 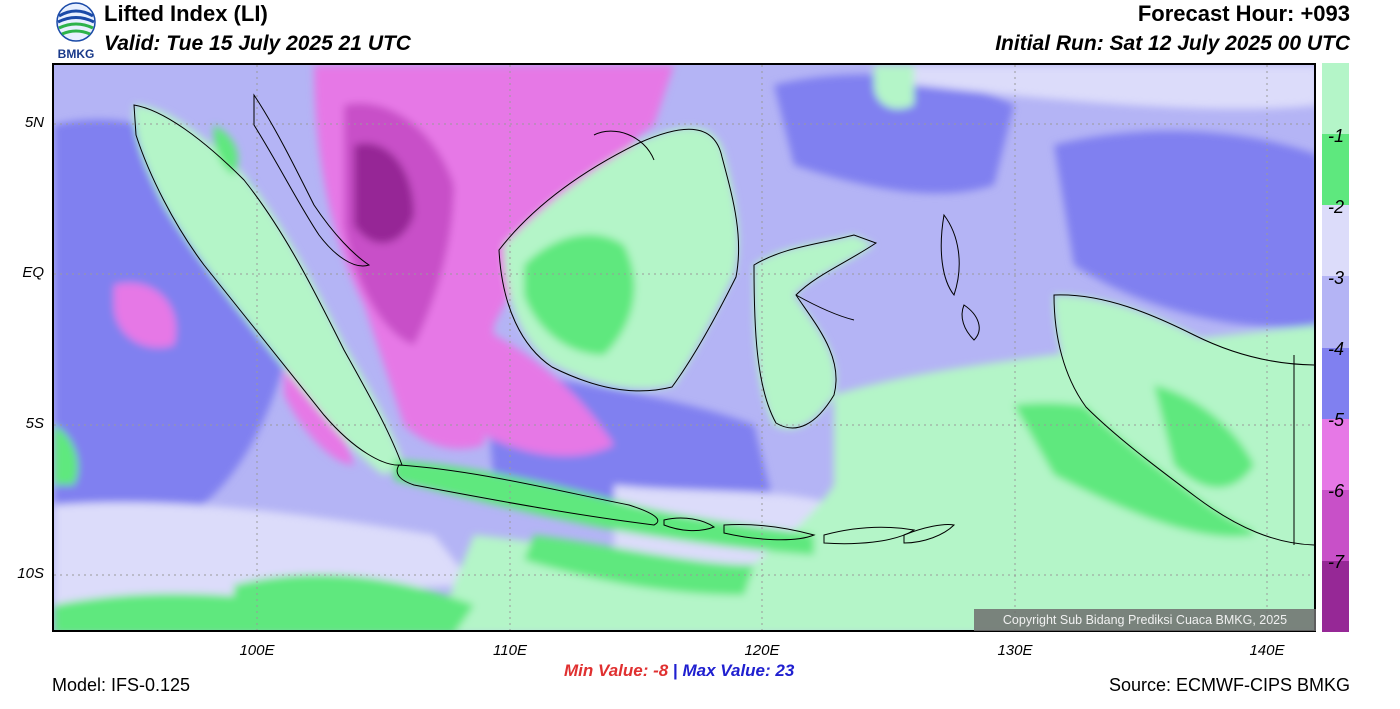 I want to click on lon-label-120e: 120E, so click(x=762, y=650).